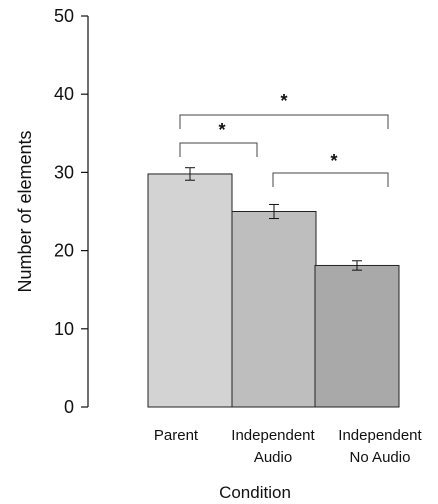 The height and width of the screenshot is (504, 438). What do you see at coordinates (69, 407) in the screenshot?
I see `y-tick-label-0: 0` at bounding box center [69, 407].